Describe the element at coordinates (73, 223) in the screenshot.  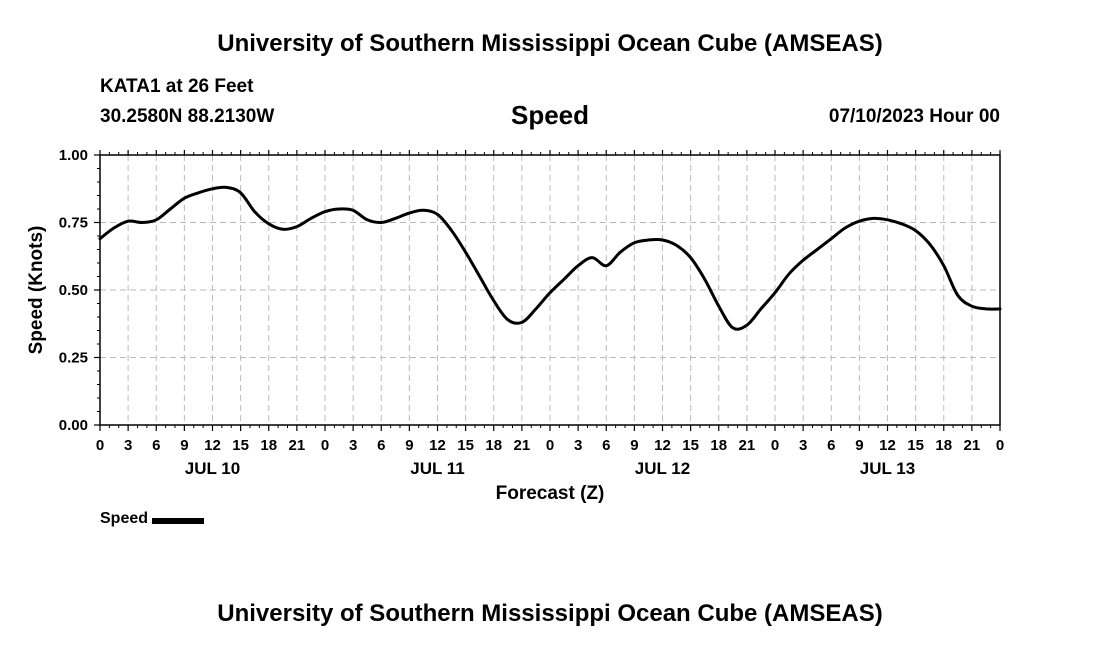
I see `y-tick-label: 0.75` at that location.